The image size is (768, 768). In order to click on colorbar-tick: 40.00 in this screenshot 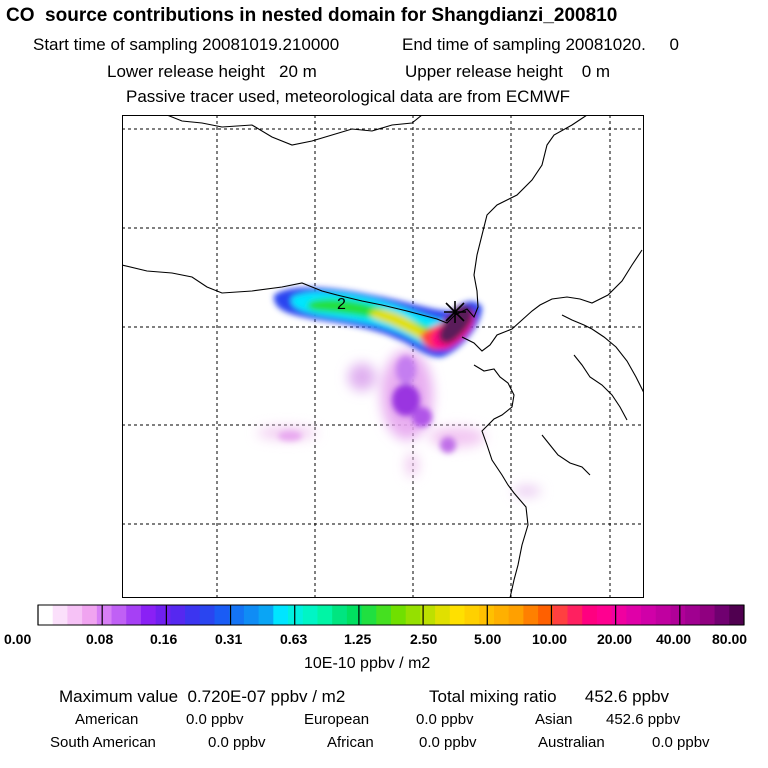, I will do `click(674, 639)`.